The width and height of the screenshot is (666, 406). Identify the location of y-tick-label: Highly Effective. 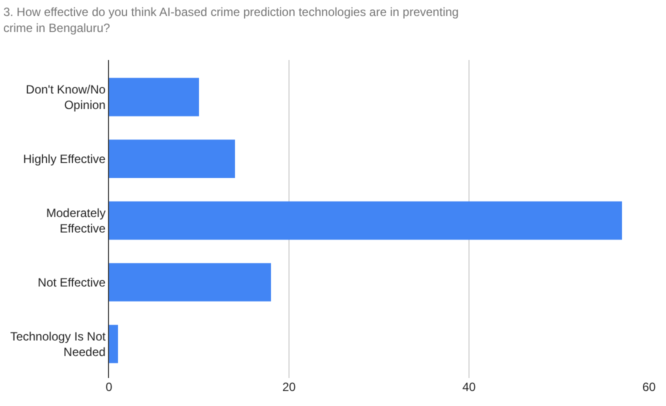
(64, 159).